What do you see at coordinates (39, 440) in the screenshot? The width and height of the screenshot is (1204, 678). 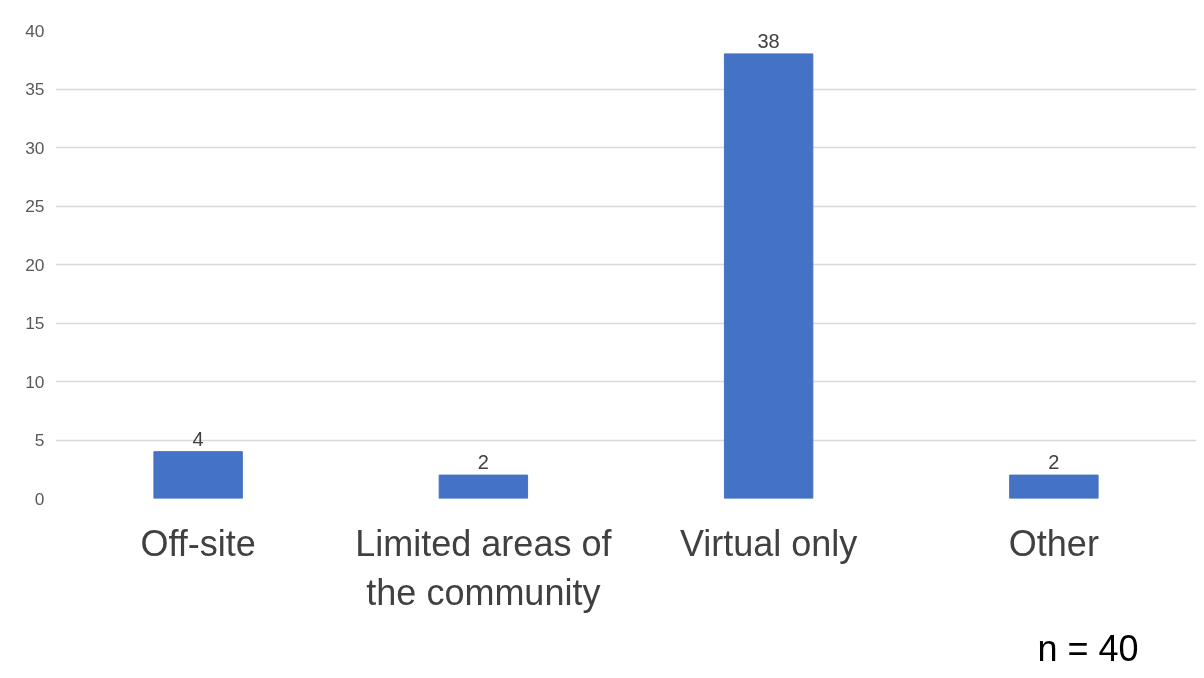 I see `y-tick-label: 5` at bounding box center [39, 440].